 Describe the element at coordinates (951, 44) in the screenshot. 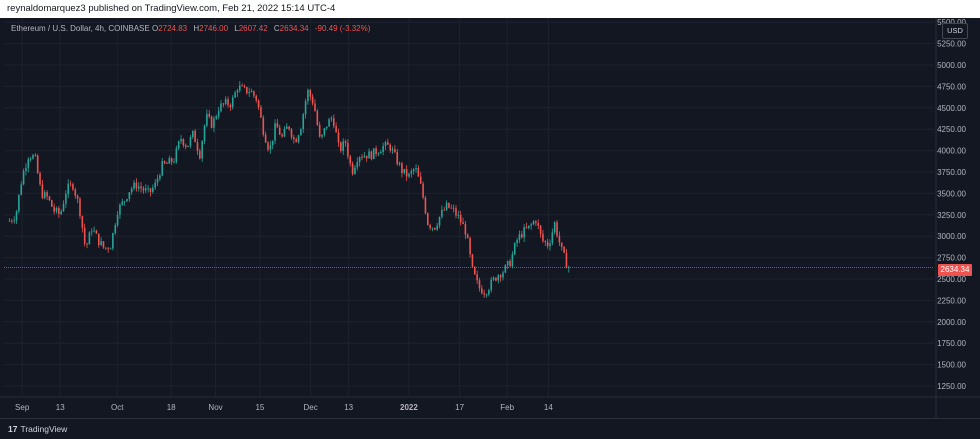

I see `y-tick-label: 5250.00` at that location.